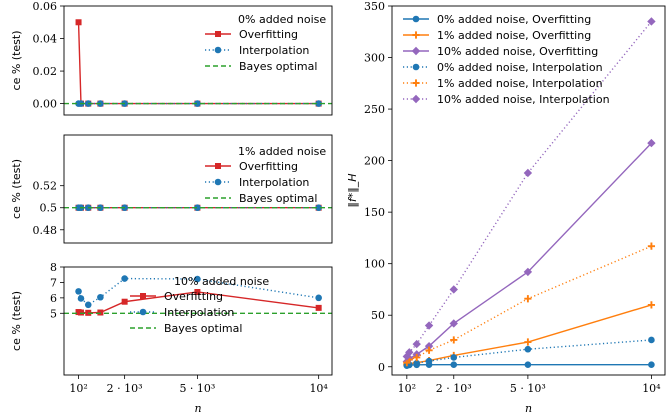 The height and width of the screenshot is (419, 670). What do you see at coordinates (53, 298) in the screenshot?
I see `y-tick-label: 6` at bounding box center [53, 298].